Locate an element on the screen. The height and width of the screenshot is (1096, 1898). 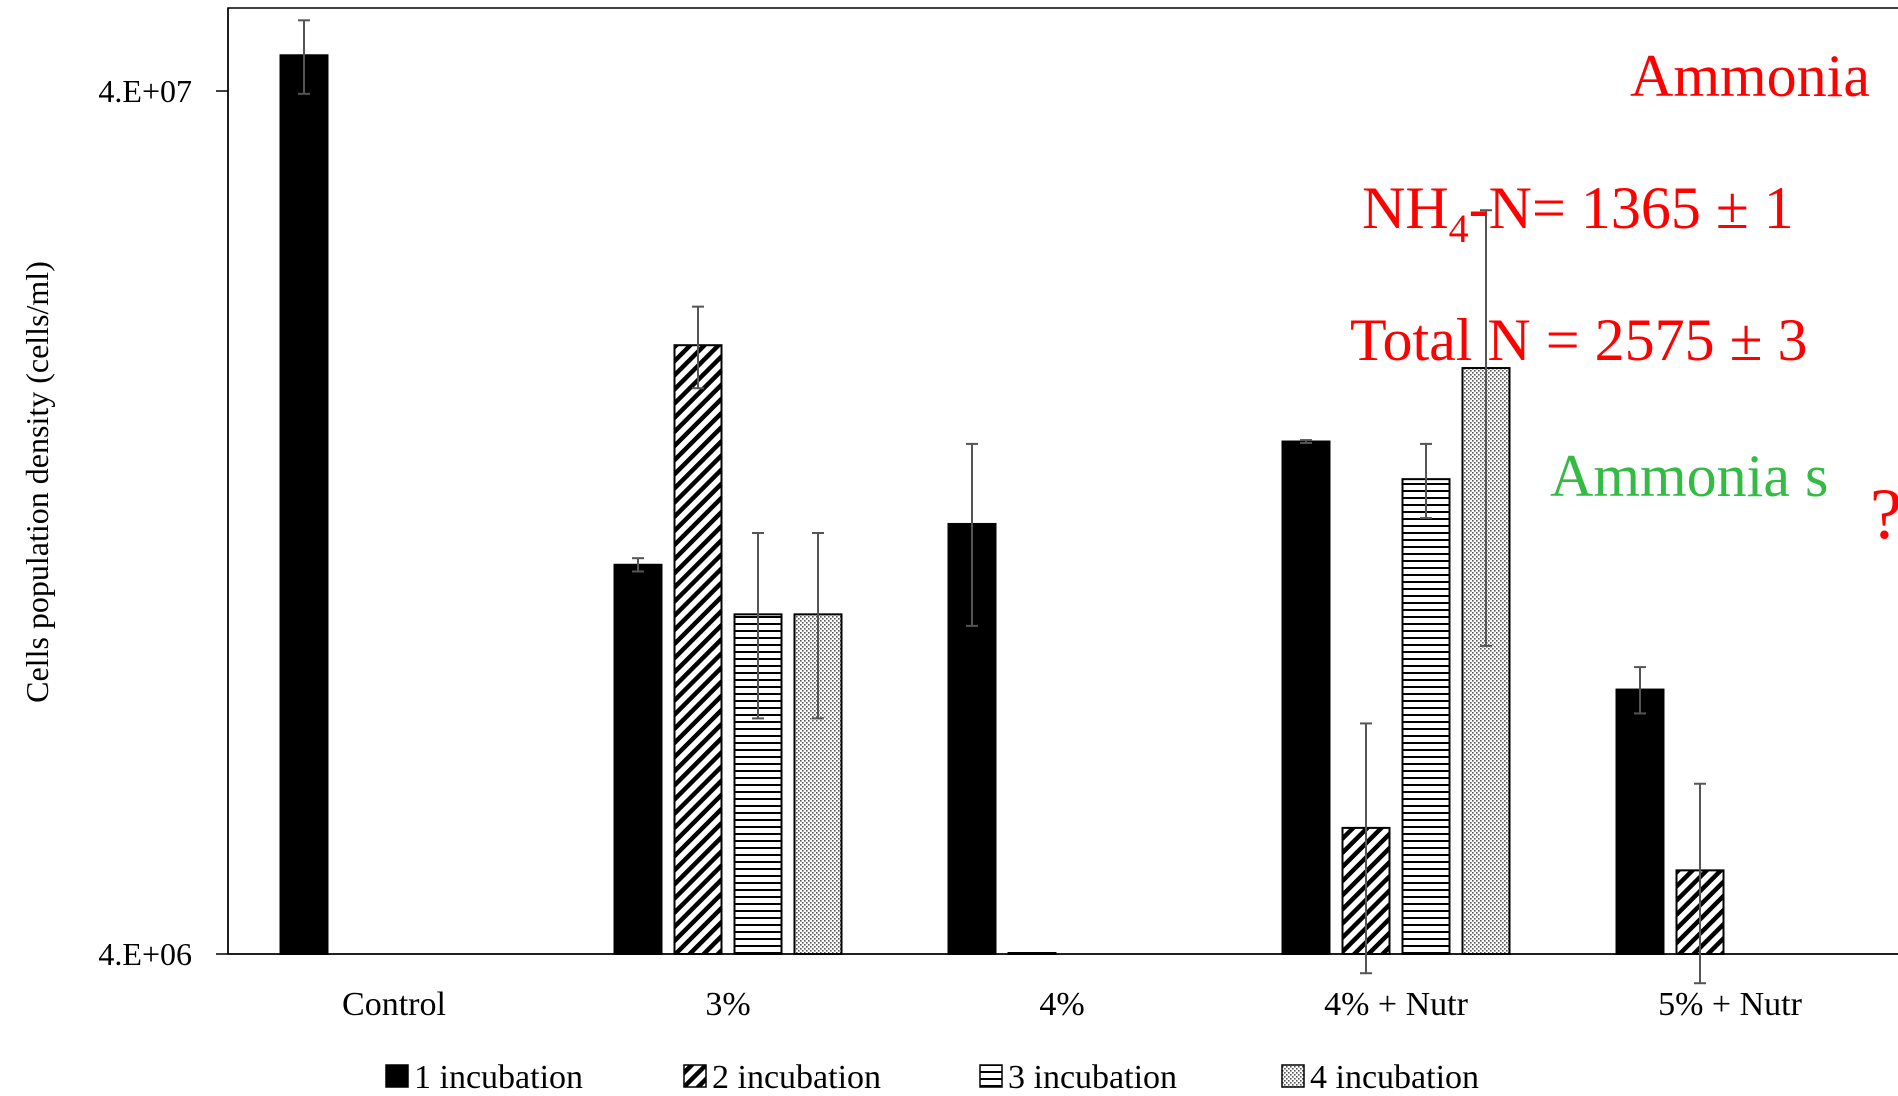
legend-swatch-dotted is located at coordinates (1293, 1076).